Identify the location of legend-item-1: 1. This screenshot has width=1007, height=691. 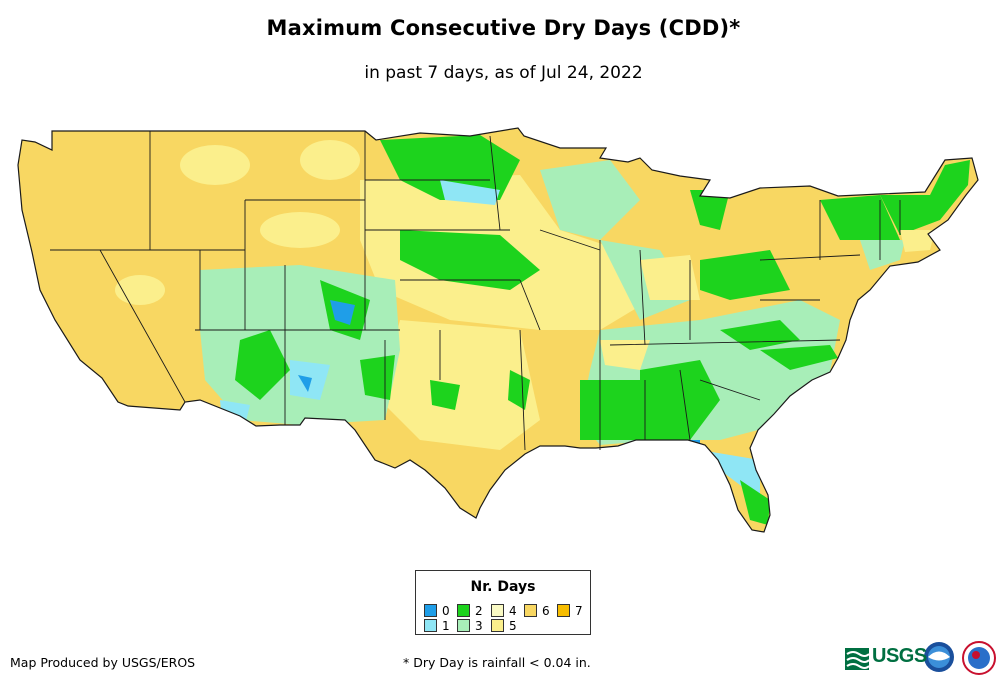
(437, 626).